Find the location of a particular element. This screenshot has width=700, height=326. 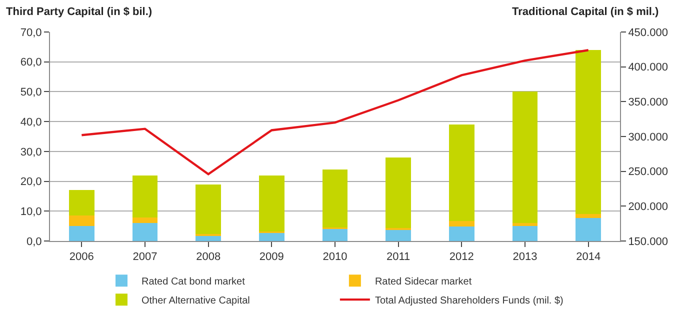

x-tick-label: 2006 is located at coordinates (81, 257).